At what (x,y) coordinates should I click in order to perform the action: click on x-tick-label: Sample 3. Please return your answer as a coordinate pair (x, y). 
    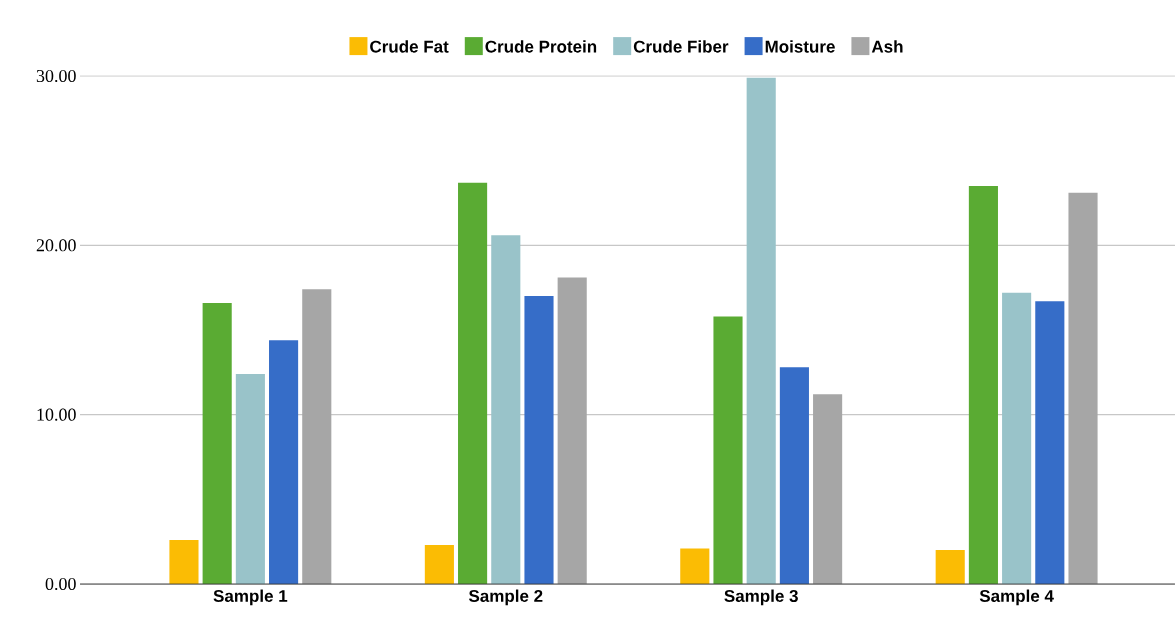
    Looking at the image, I should click on (761, 597).